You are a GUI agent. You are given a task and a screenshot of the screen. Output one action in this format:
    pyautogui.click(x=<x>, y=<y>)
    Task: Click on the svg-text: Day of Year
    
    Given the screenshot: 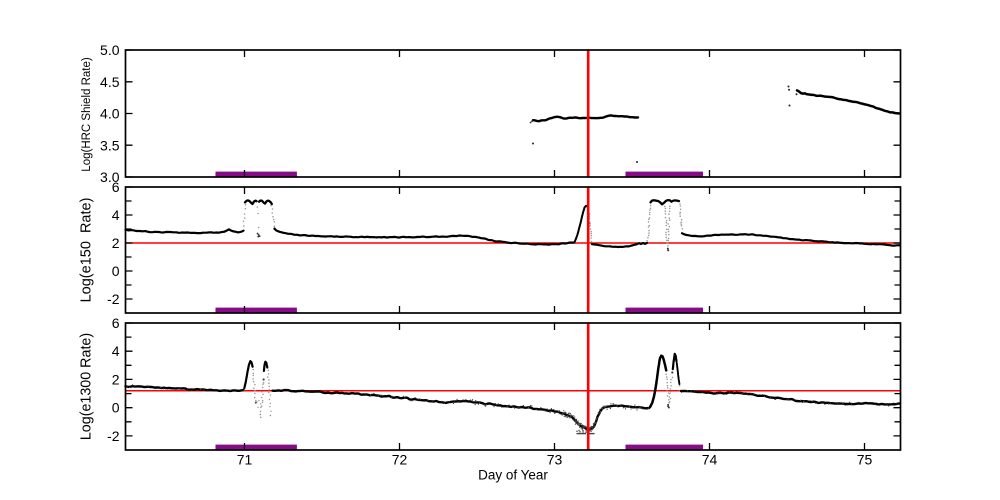 What is the action you would take?
    pyautogui.click(x=513, y=475)
    